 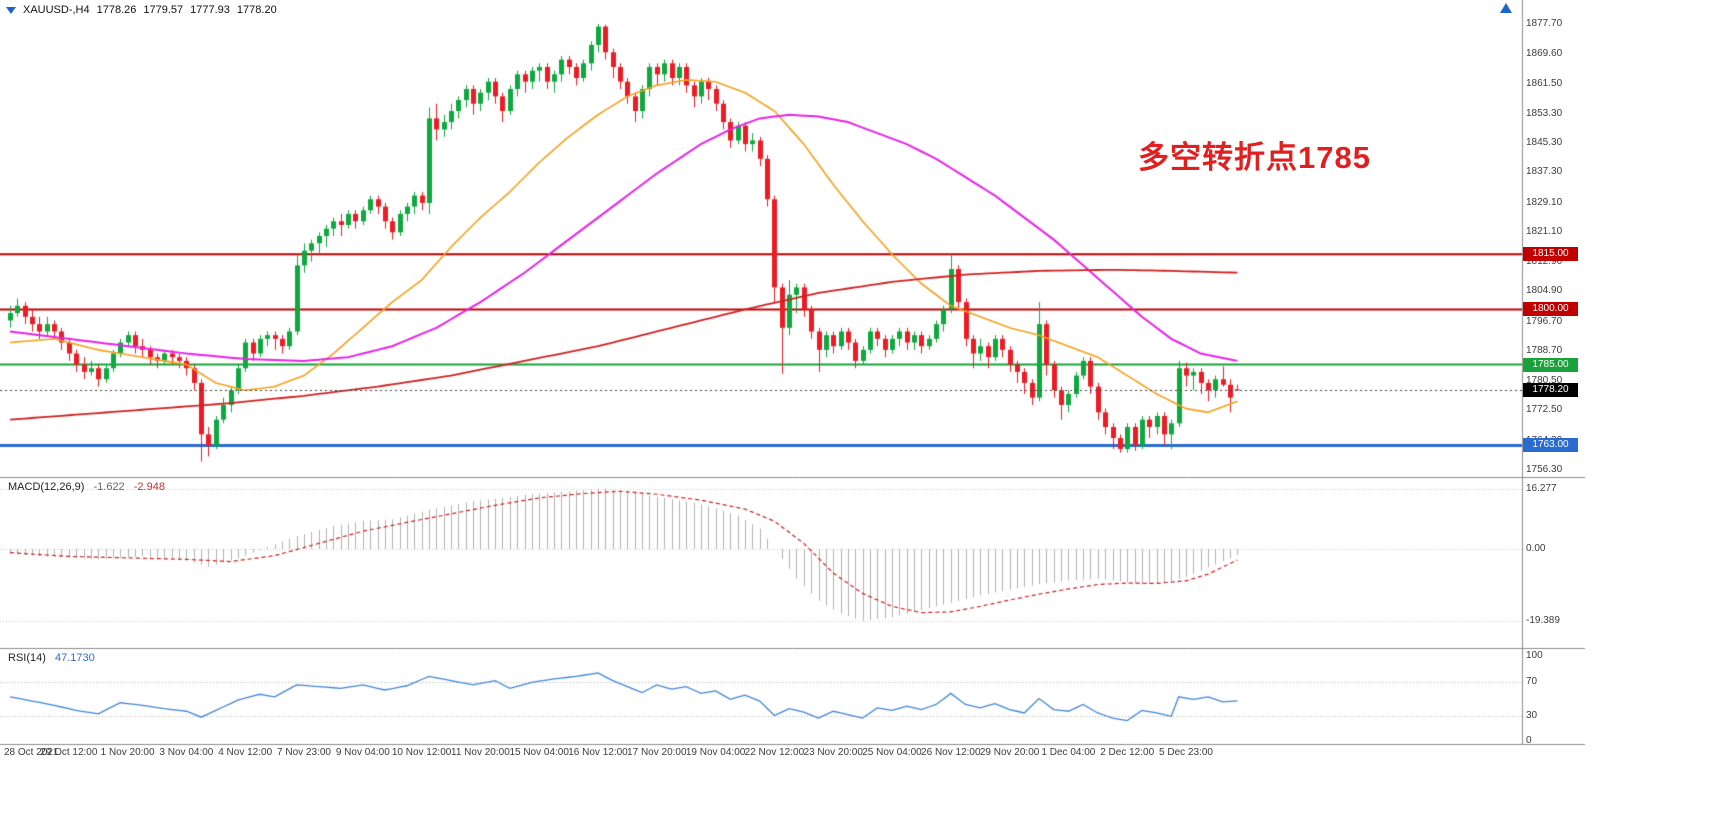 I want to click on symbol-dropdown-icon, so click(x=11, y=10).